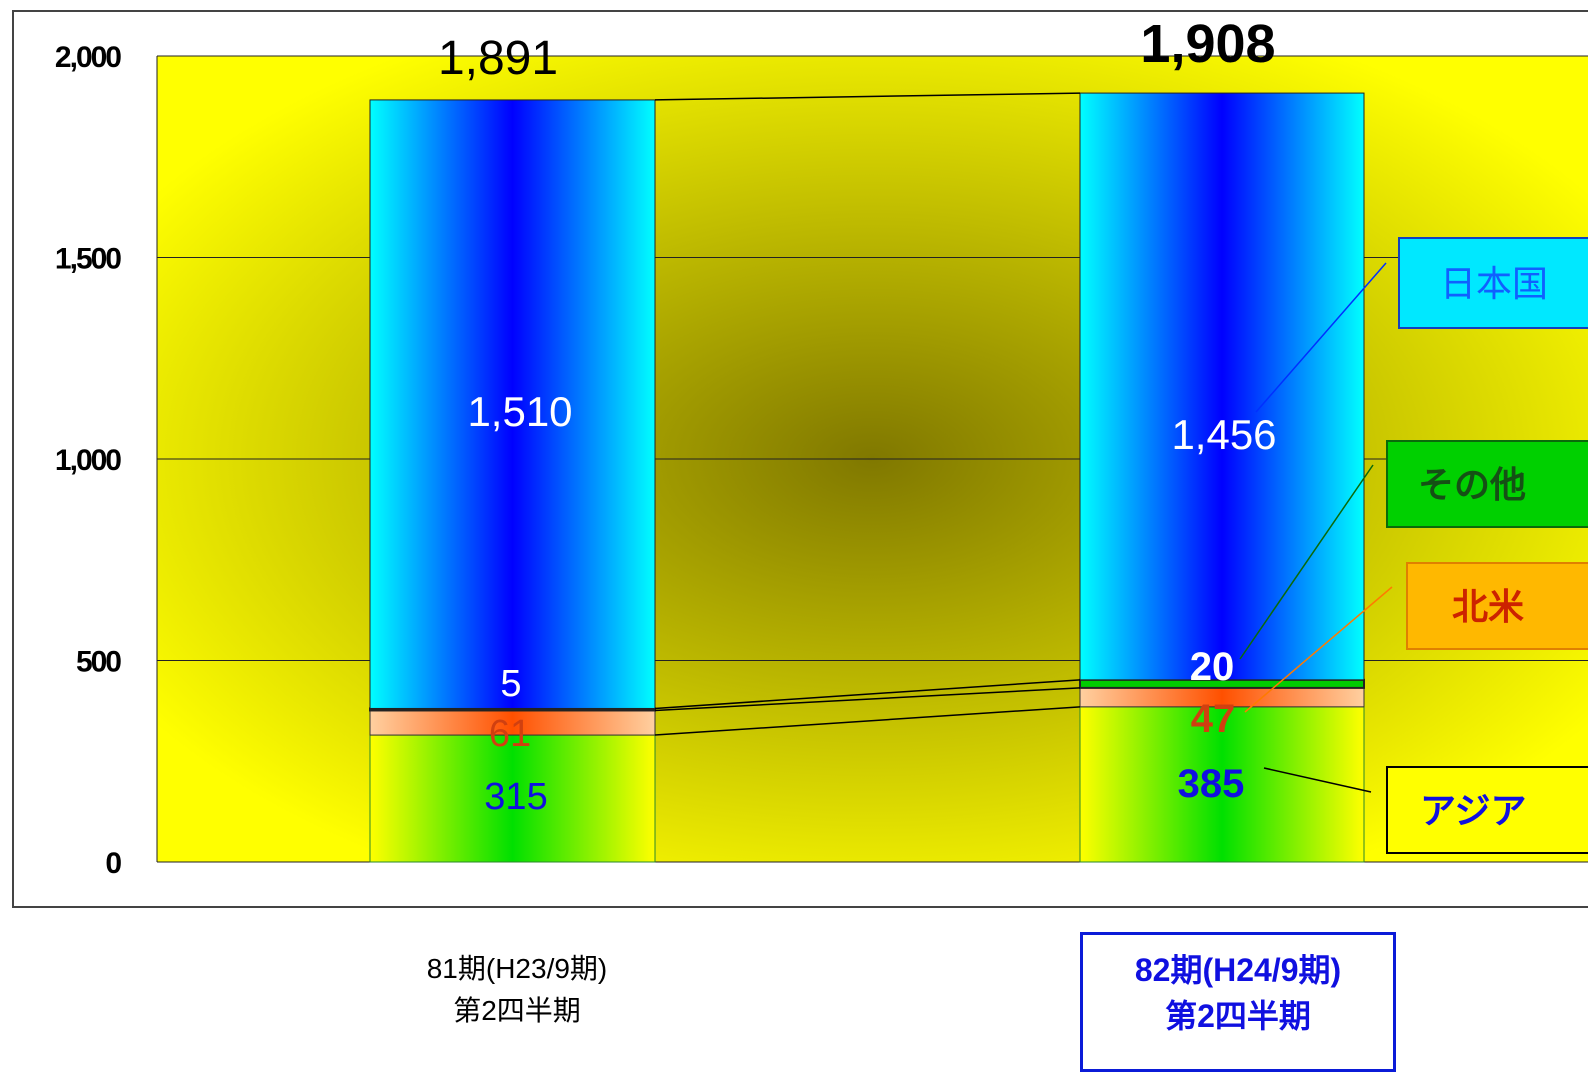 Image resolution: width=1588 pixels, height=1072 pixels. I want to click on legend-domestic-box, so click(1493, 283).